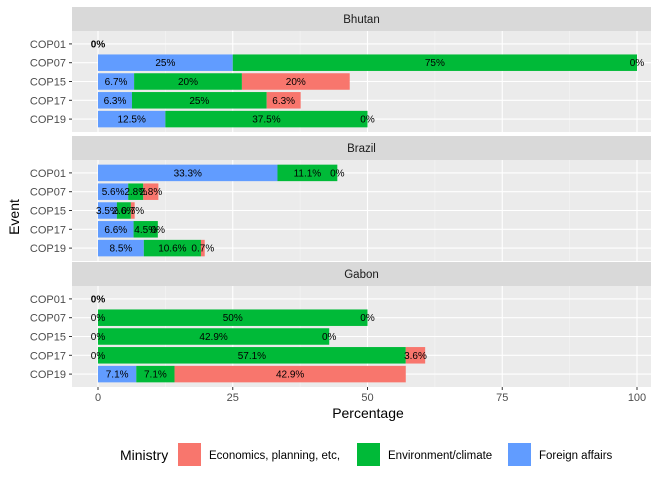  What do you see at coordinates (233, 398) in the screenshot?
I see `x-tick-label: 25` at bounding box center [233, 398].